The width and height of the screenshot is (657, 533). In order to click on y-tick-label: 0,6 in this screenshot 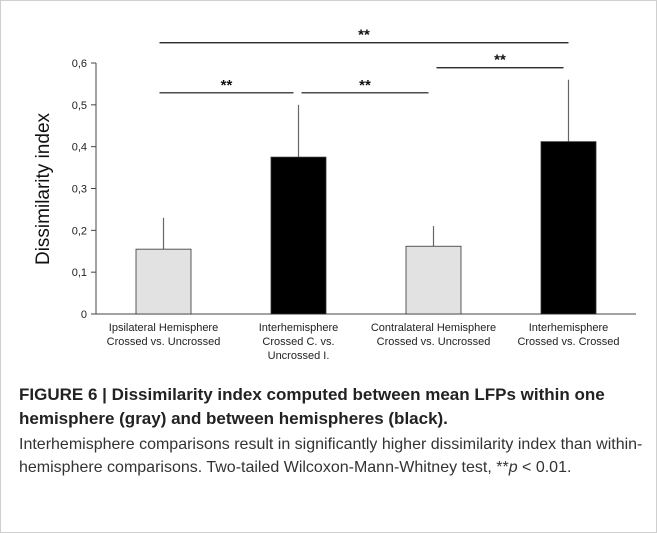, I will do `click(79, 64)`.